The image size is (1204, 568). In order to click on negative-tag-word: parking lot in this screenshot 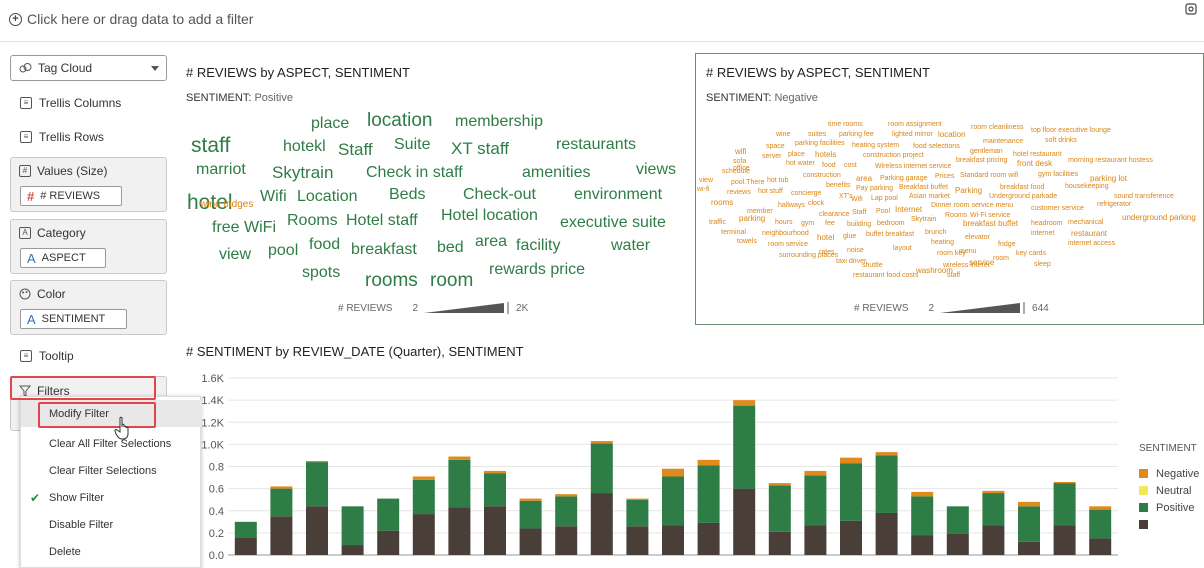, I will do `click(1108, 178)`.